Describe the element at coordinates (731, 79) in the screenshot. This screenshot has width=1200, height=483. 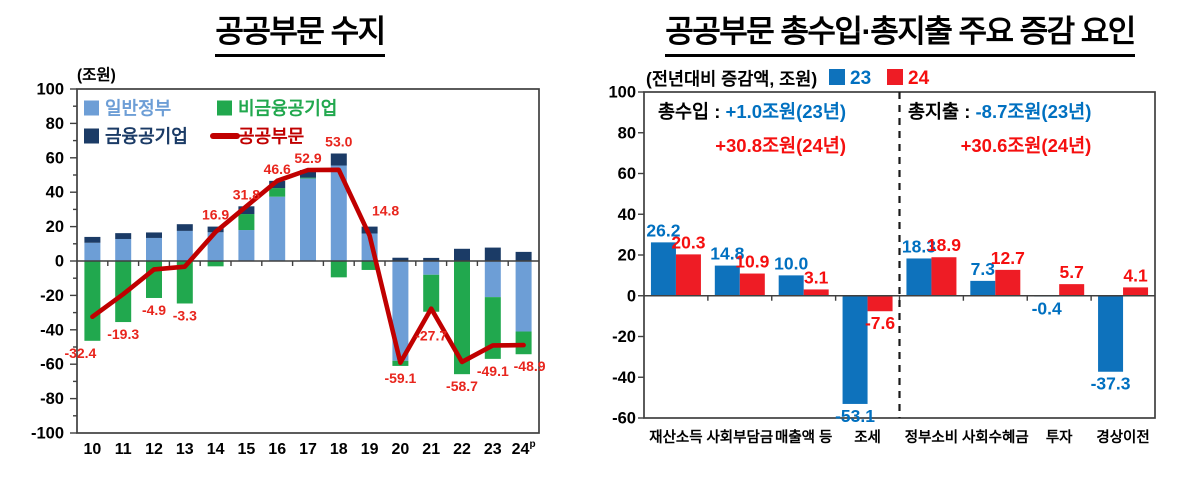
I see `chart-subtitle: (전년대비 증감액, 조원)` at that location.